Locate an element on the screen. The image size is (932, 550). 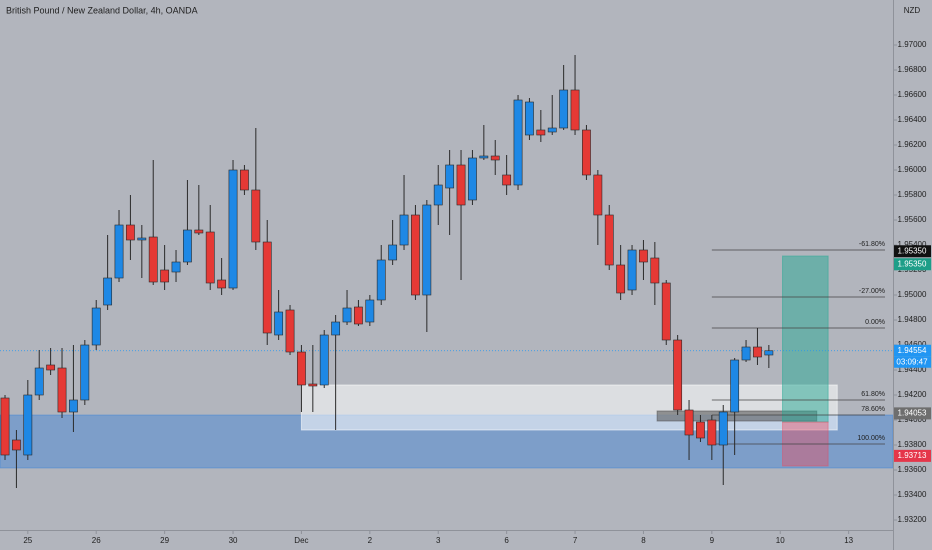
x-tick-label: 25 is located at coordinates (27, 540).